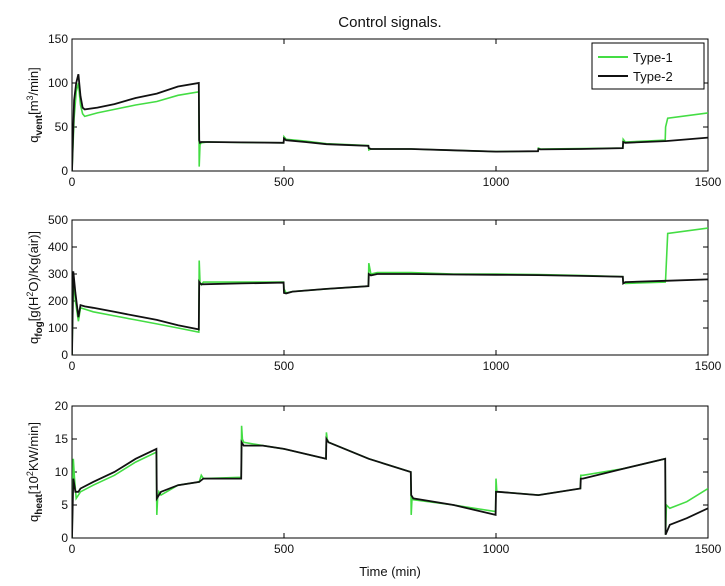  Describe the element at coordinates (33, 309) in the screenshot. I see `y-label-unit: [g(H` at that location.